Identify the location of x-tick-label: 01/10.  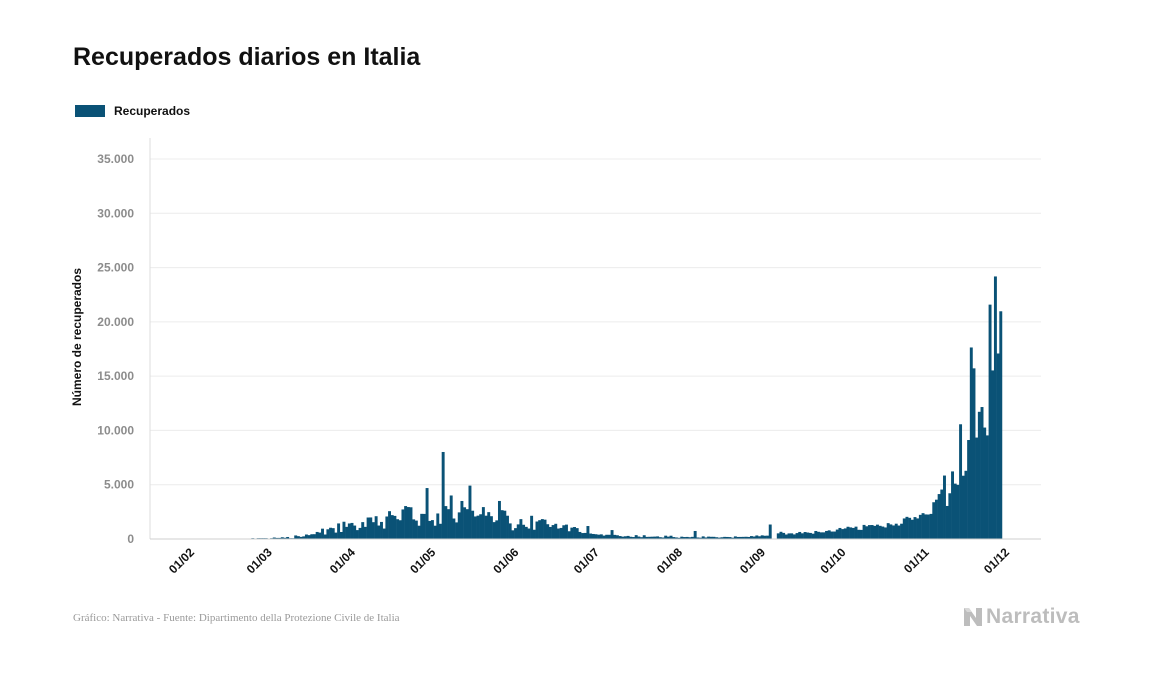
(832, 560).